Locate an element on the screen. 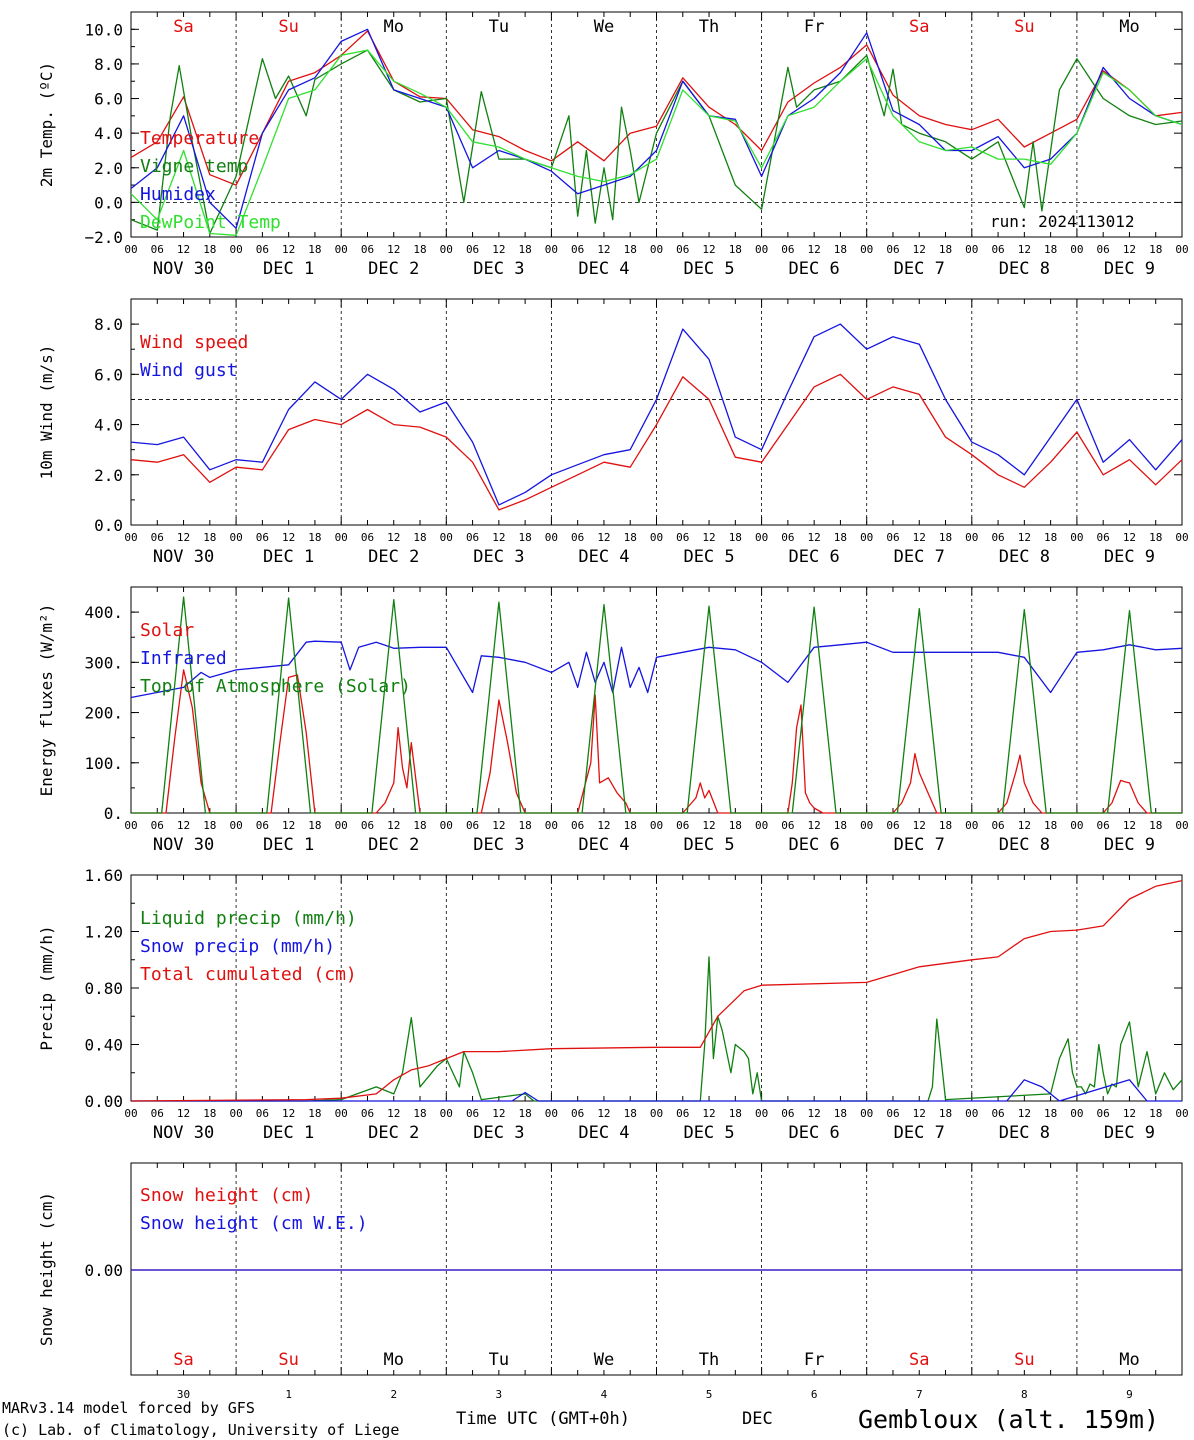  series-wind-speed is located at coordinates (656, 442).